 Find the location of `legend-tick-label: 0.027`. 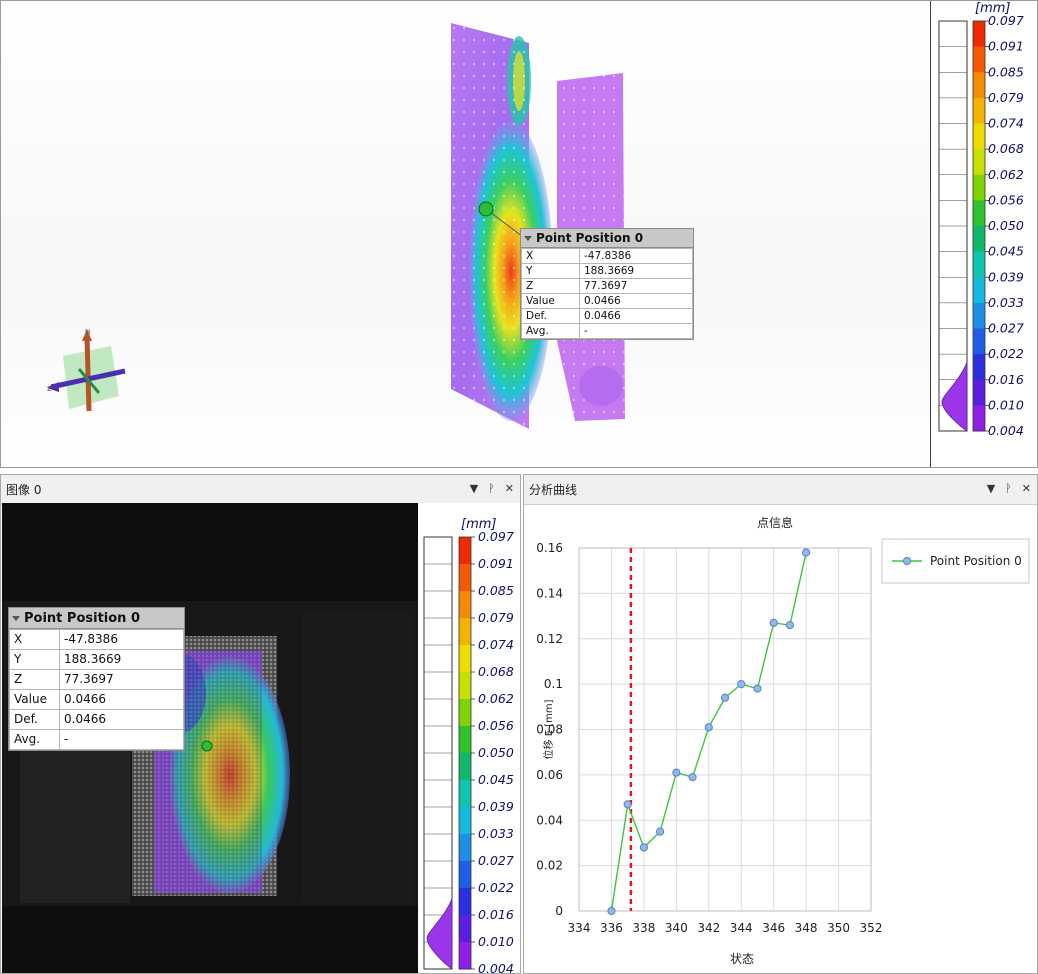

legend-tick-label: 0.027 is located at coordinates (496, 860).